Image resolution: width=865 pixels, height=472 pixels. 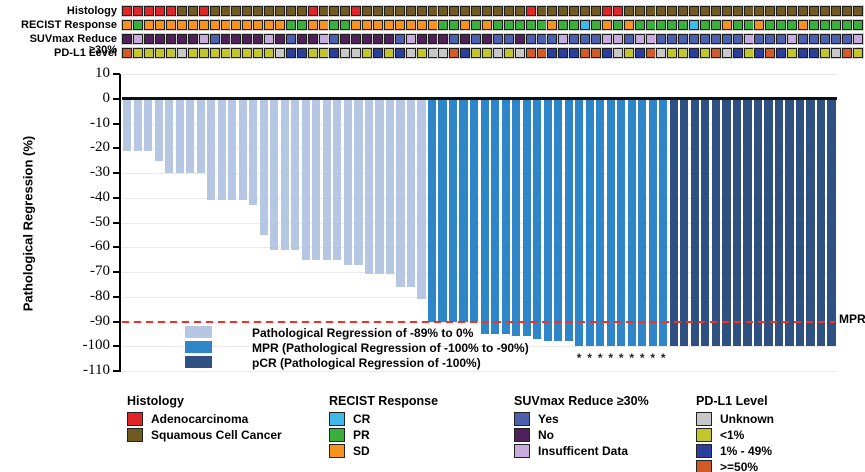 I want to click on legend-group-title: SUVmax Reduce ≥30%, so click(x=581, y=401).